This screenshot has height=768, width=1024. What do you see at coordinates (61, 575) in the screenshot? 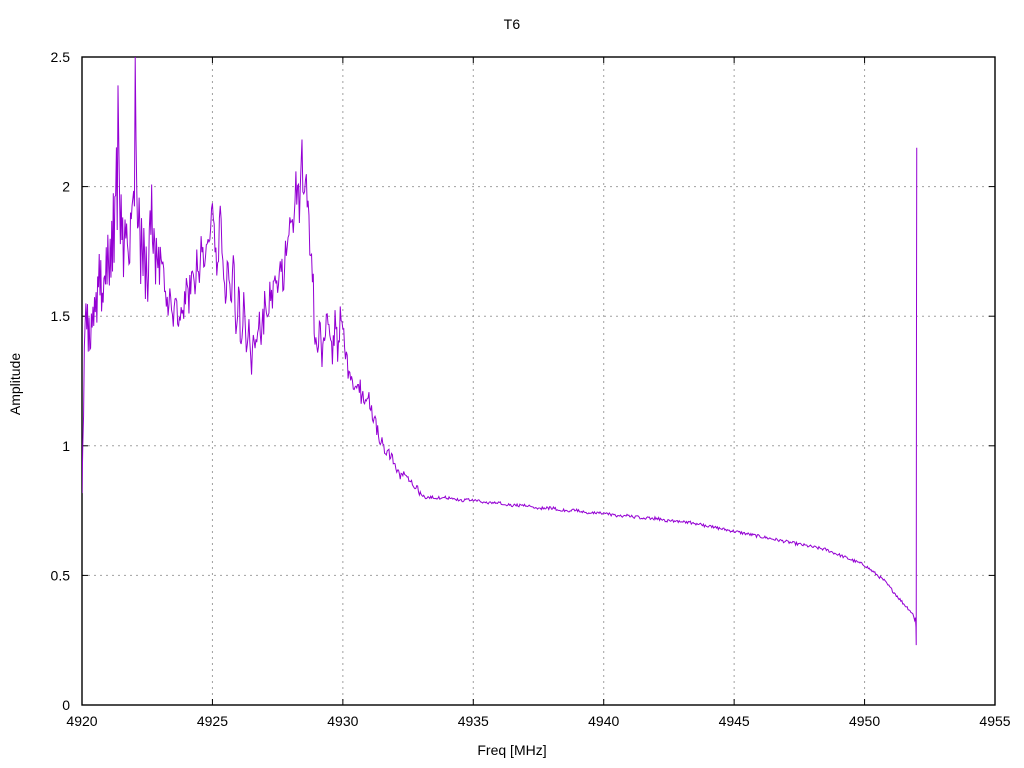
I see `y-tick-label: 0.5` at bounding box center [61, 575].